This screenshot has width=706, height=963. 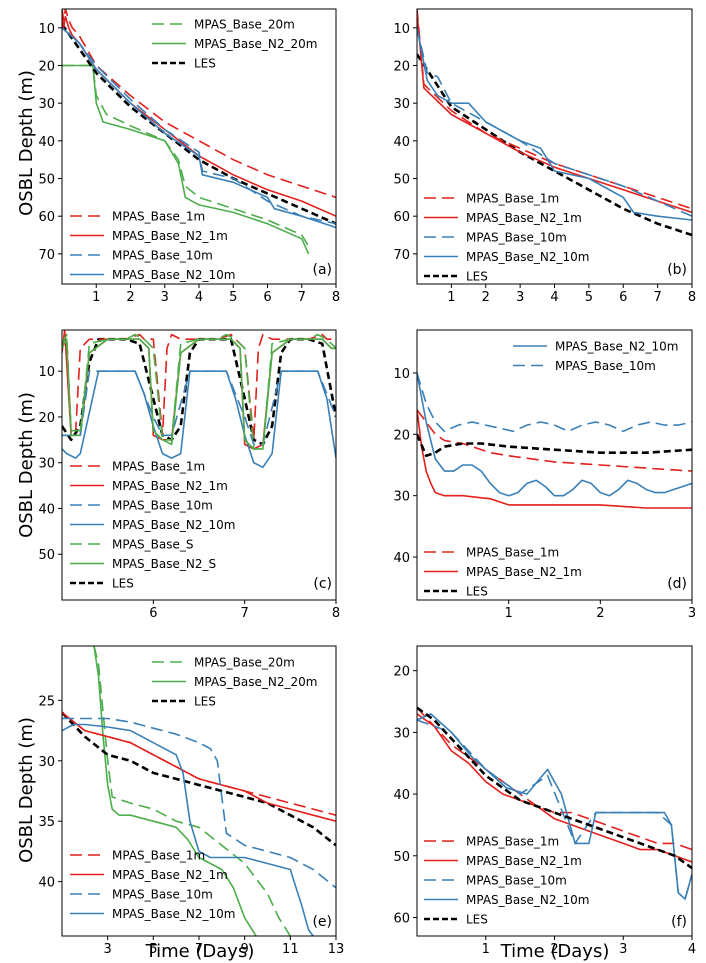 I want to click on legend-top-right: MPAS_Base_N2_10m MPAS_Base_10m, so click(x=595, y=356).